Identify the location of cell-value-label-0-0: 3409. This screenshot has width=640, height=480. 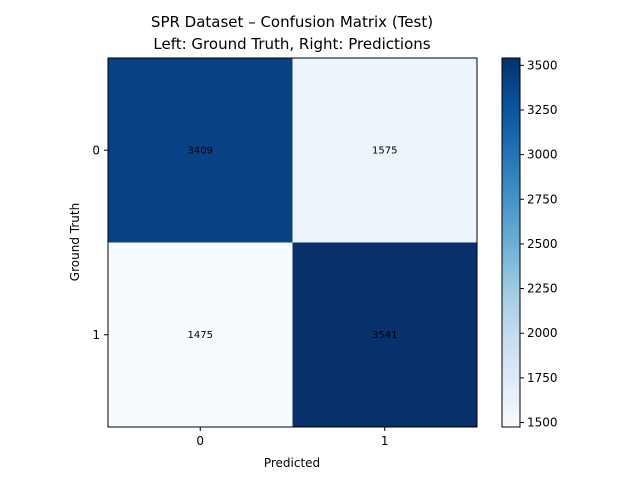
(200, 150).